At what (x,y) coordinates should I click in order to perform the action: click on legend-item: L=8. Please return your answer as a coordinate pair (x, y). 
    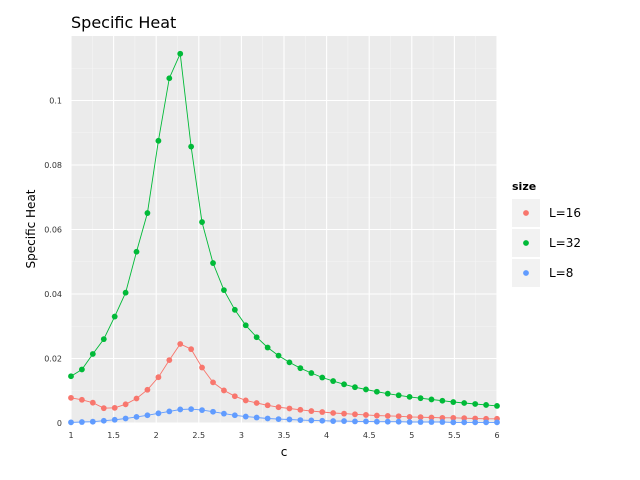
    Looking at the image, I should click on (542, 273).